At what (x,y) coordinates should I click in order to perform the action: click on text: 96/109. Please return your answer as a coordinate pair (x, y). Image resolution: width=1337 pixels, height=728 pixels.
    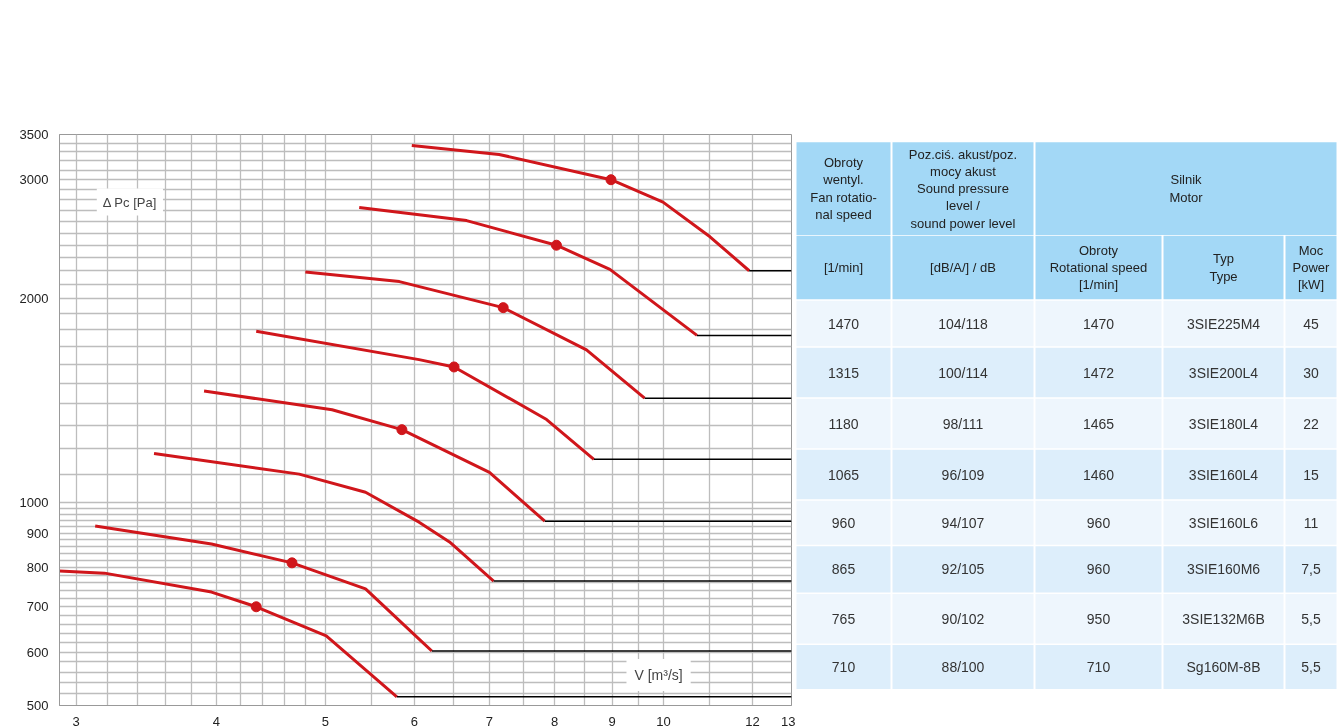
    Looking at the image, I should click on (963, 474).